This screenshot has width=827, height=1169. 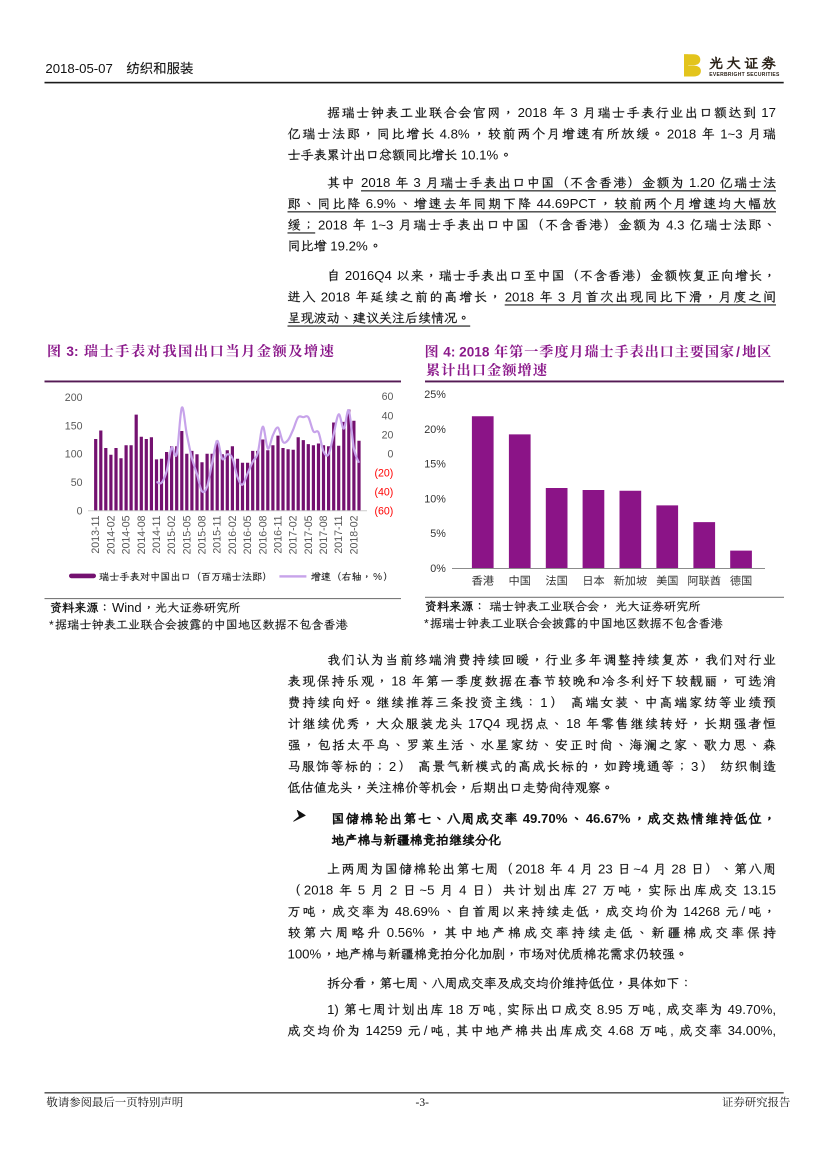 What do you see at coordinates (426, 890) in the screenshot?
I see `svg-text: ~5` at bounding box center [426, 890].